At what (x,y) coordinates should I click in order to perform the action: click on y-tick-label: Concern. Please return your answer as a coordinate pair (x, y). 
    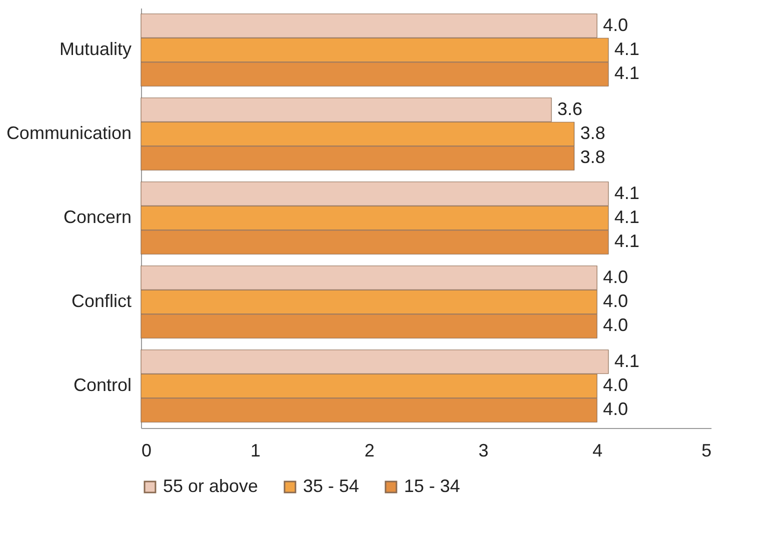
    Looking at the image, I should click on (97, 217).